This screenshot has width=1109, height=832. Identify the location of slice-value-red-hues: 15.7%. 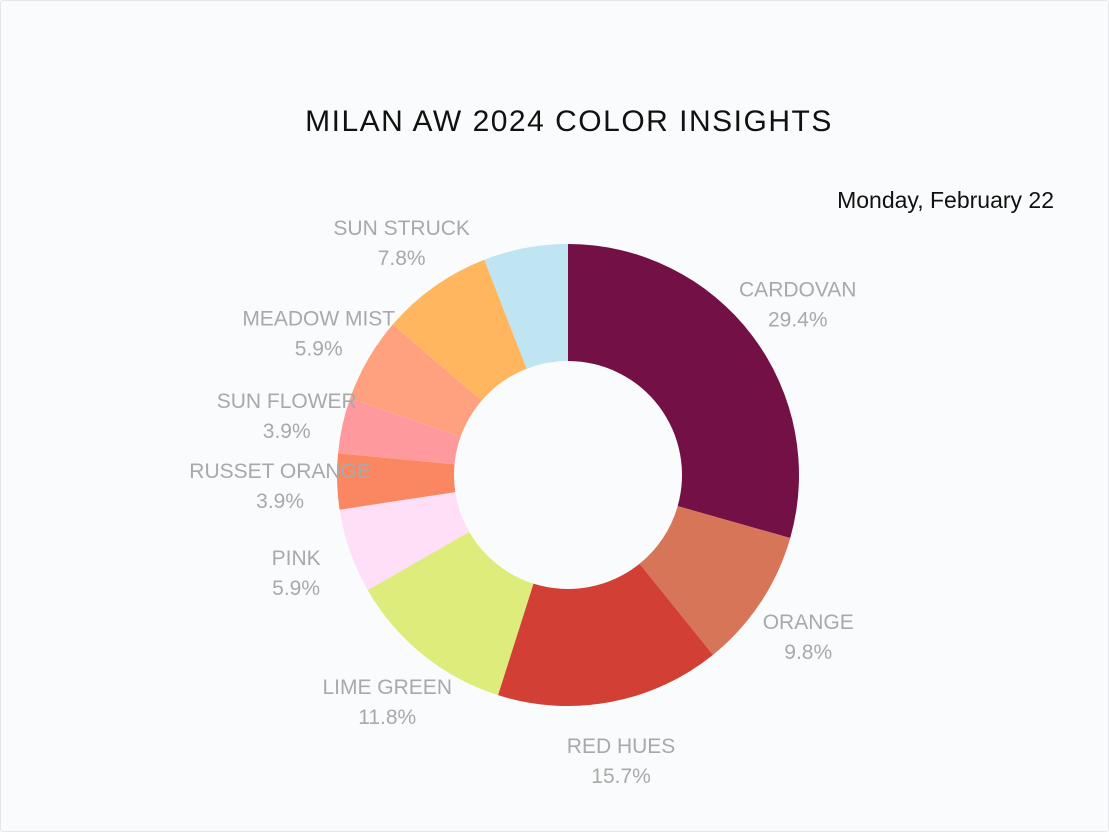
(621, 776).